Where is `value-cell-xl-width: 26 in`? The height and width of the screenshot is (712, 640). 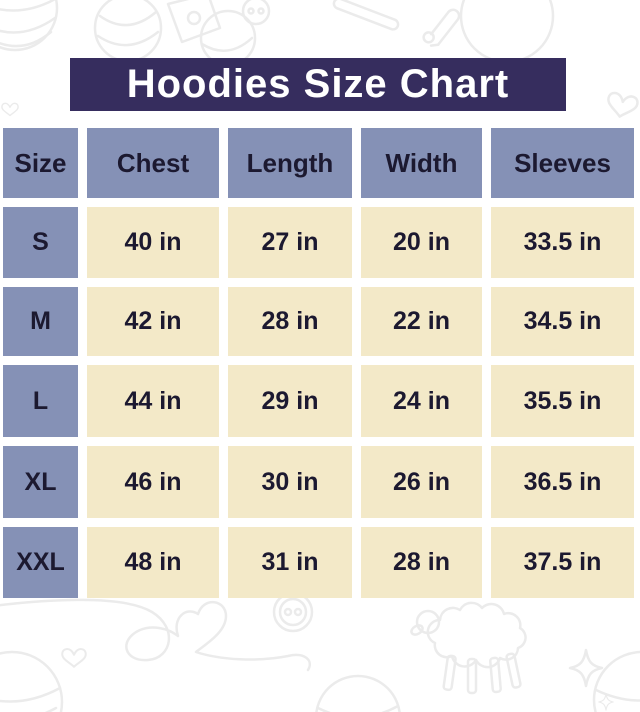
value-cell-xl-width: 26 in is located at coordinates (421, 482).